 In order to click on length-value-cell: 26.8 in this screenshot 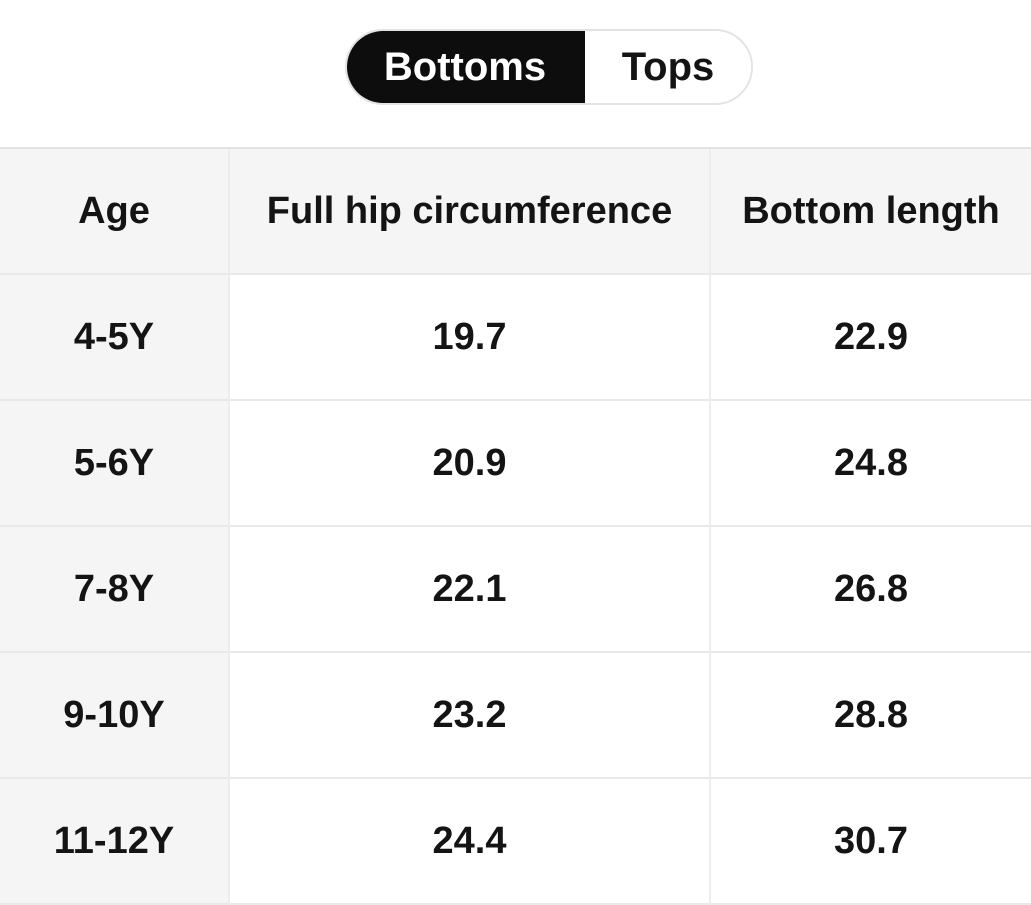, I will do `click(871, 590)`.